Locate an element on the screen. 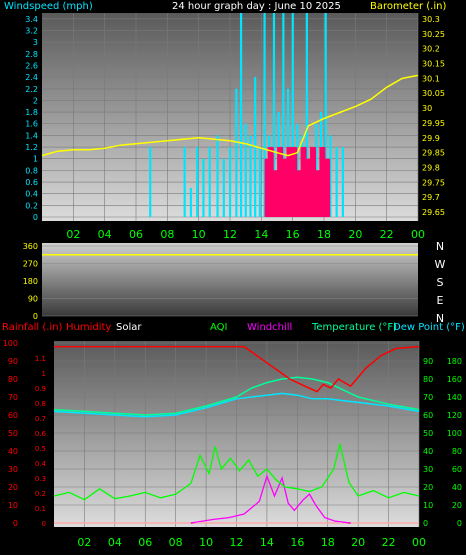 This screenshot has width=466, height=555. temperature-tick-label: 40 is located at coordinates (428, 451).